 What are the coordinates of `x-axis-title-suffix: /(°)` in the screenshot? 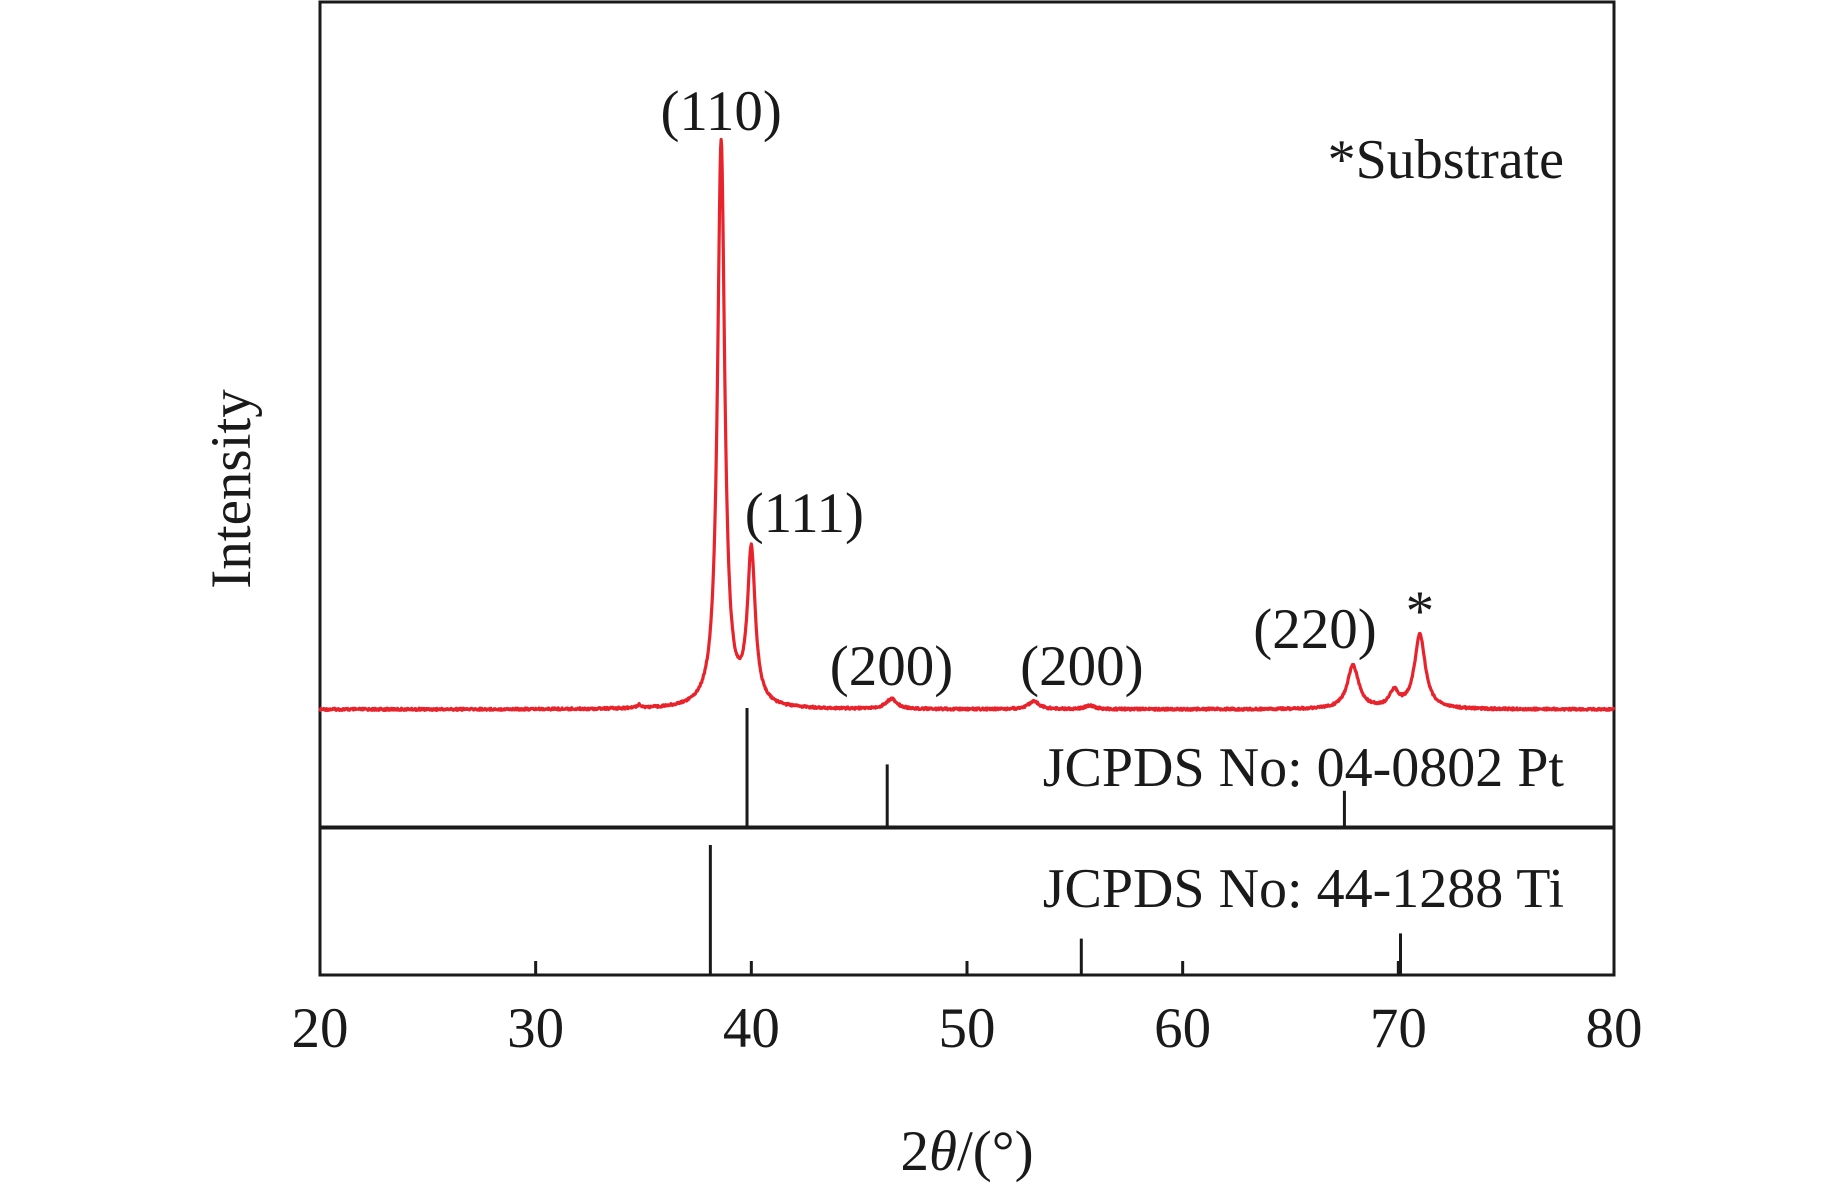 It's located at (995, 1151).